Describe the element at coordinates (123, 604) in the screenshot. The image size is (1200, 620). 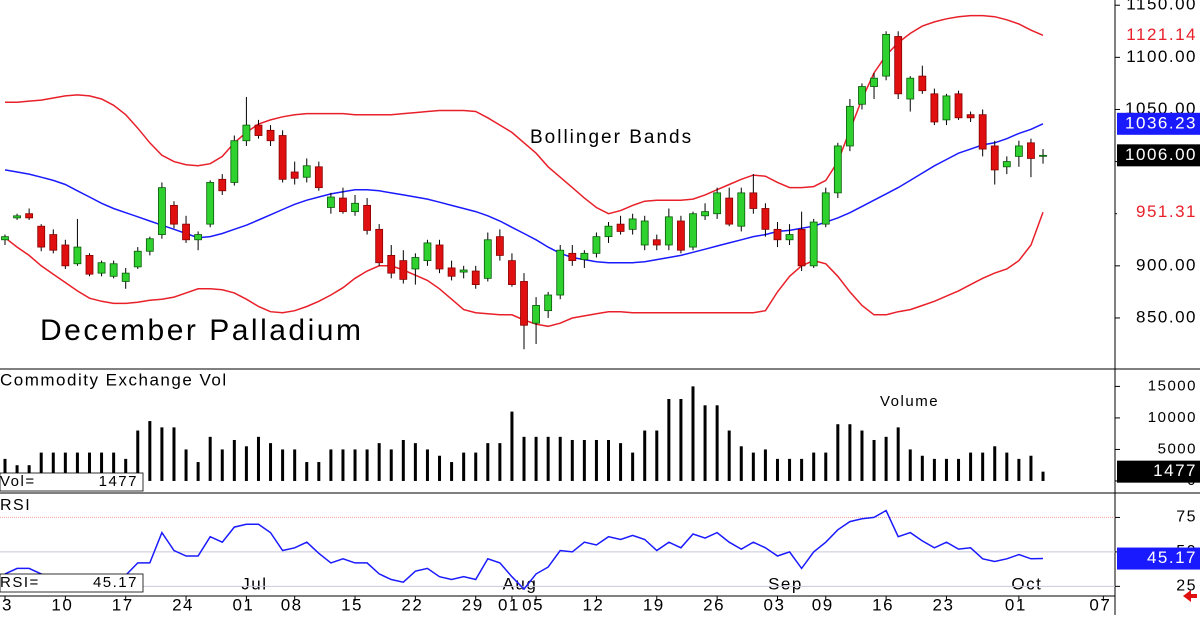
I see `x-tick-label: 17` at that location.